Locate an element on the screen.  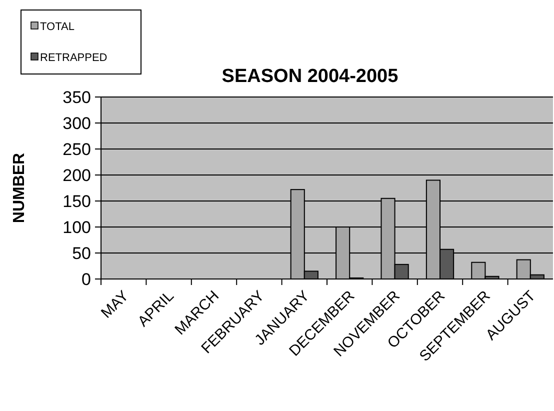
y-axis-title: NUMBER is located at coordinates (19, 188).